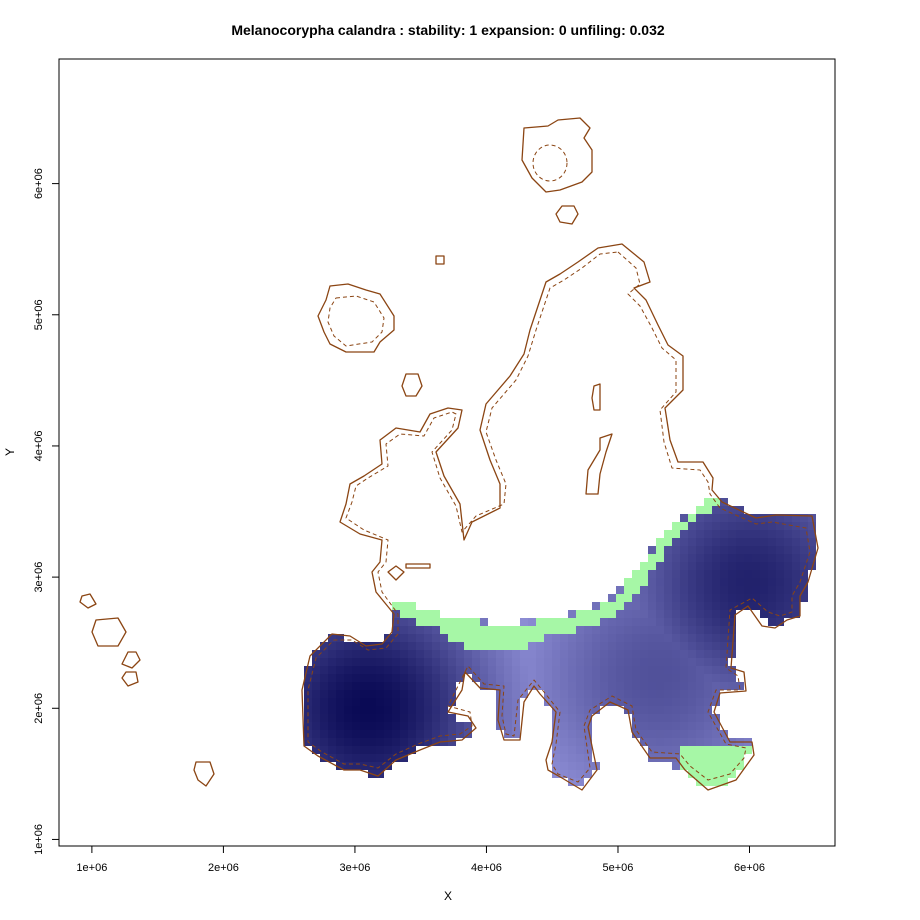  What do you see at coordinates (39, 445) in the screenshot?
I see `y-tick-label: 4e+06` at bounding box center [39, 445].